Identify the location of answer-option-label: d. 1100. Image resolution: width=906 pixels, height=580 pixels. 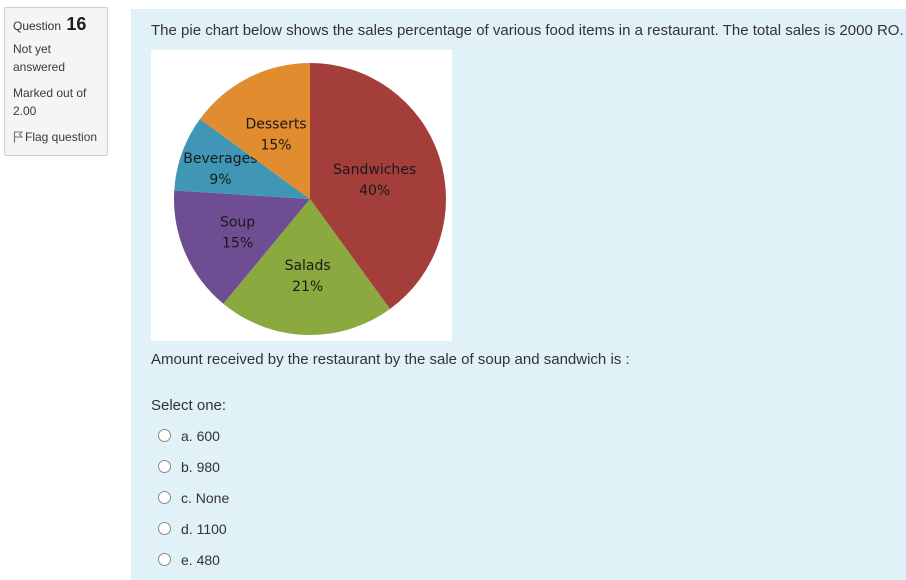
(204, 528).